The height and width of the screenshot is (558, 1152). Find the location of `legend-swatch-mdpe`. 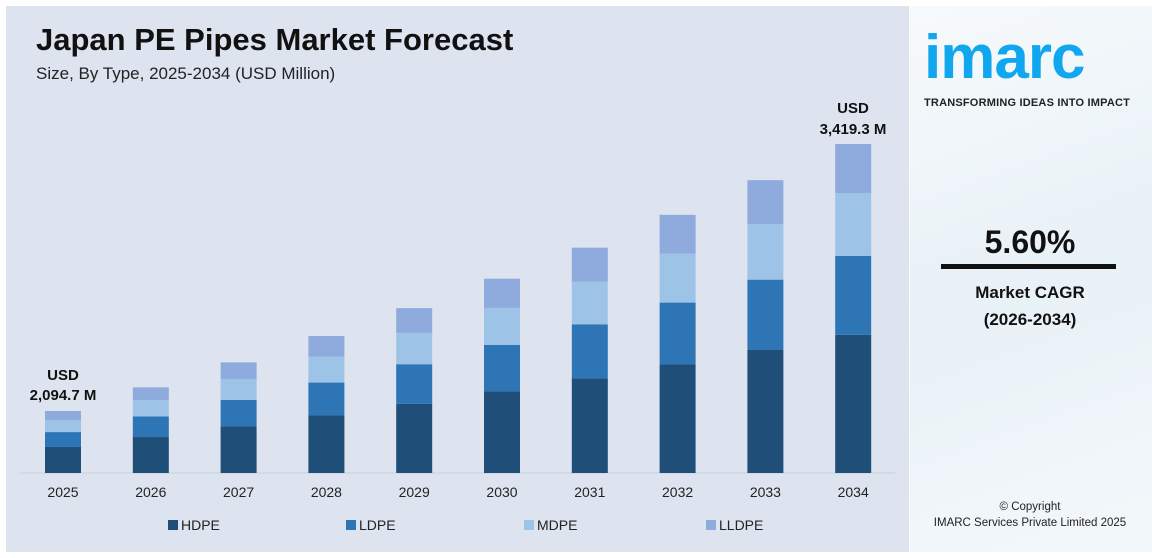

legend-swatch-mdpe is located at coordinates (529, 525).